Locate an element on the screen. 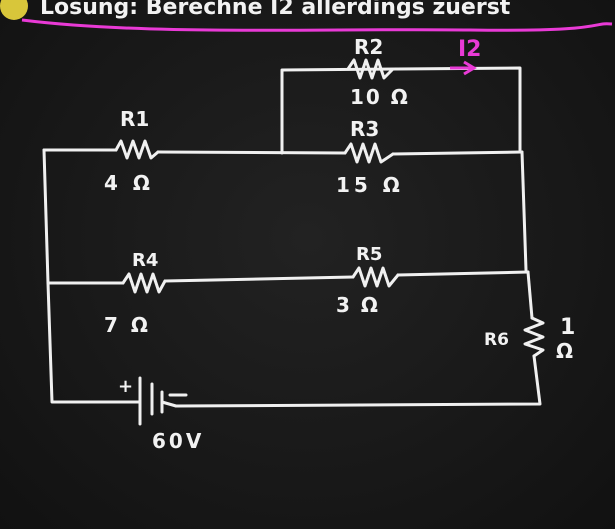 The width and height of the screenshot is (615, 529). r6-value-top: 1 is located at coordinates (567, 327).